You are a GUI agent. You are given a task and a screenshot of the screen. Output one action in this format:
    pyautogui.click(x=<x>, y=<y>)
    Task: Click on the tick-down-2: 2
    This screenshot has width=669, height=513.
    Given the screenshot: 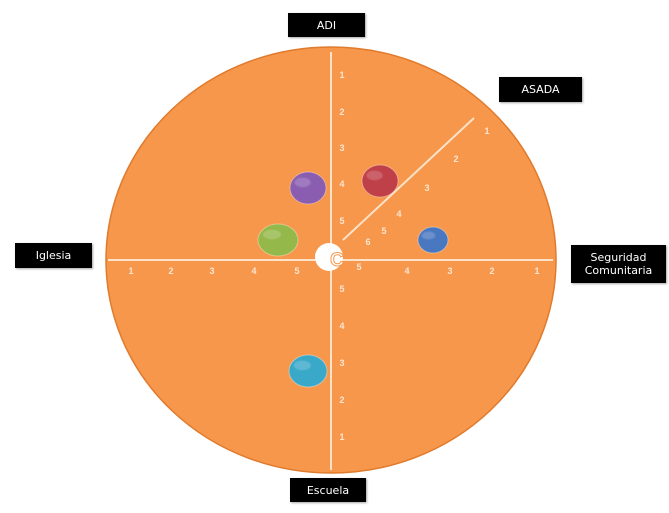 What is the action you would take?
    pyautogui.click(x=341, y=400)
    